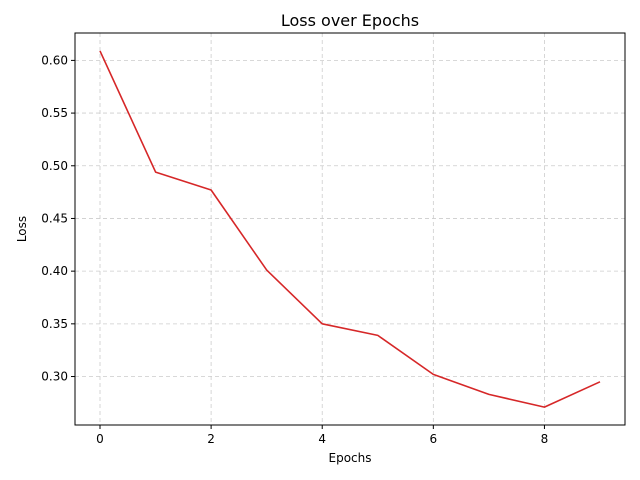  I want to click on chart-title: Loss over Epochs, so click(350, 20).